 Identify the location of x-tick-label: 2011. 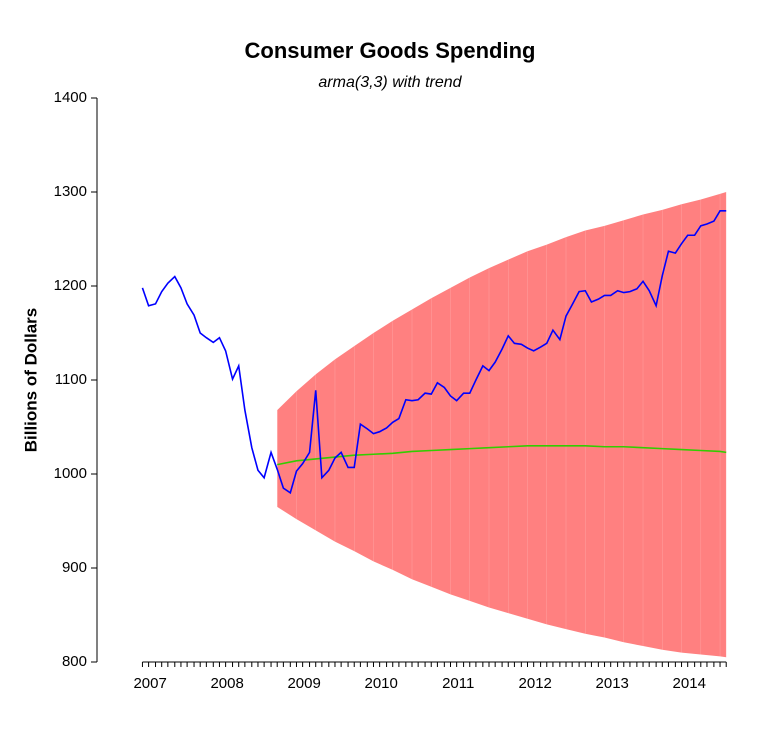
(458, 683).